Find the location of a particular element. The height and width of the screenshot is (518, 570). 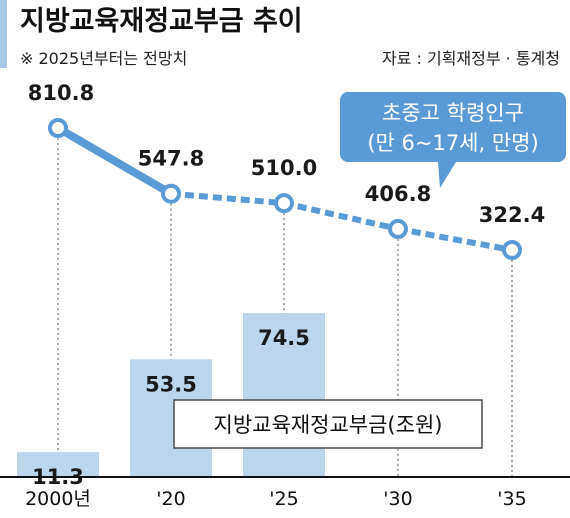

line-label-4: 322.4 is located at coordinates (512, 215).